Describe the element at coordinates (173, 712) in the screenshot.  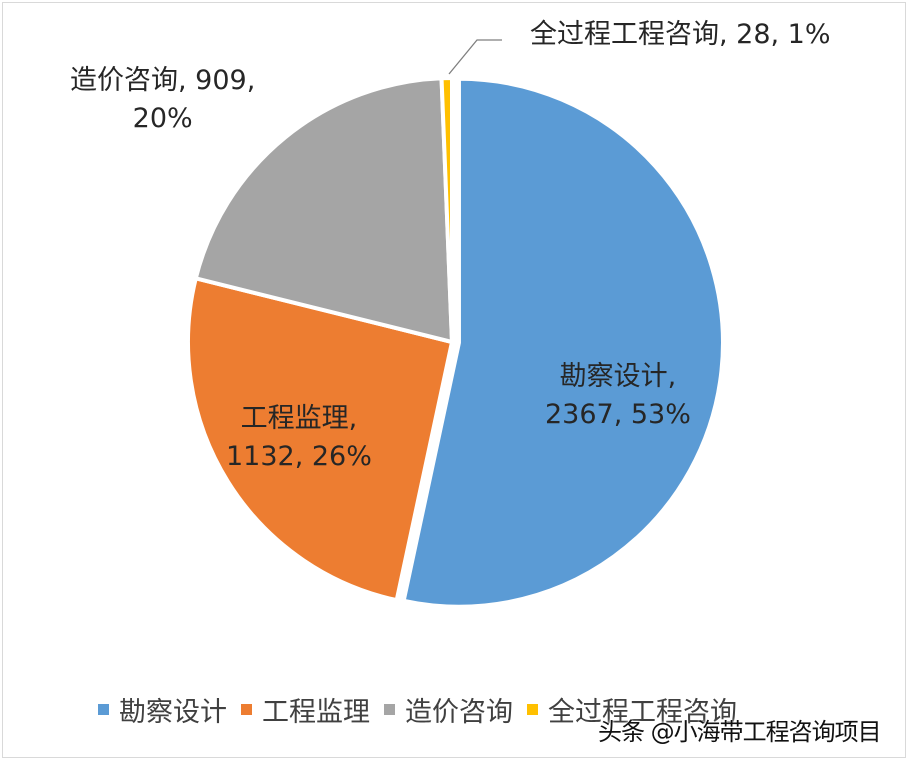
I see `legend-label: 勘察设计` at that location.